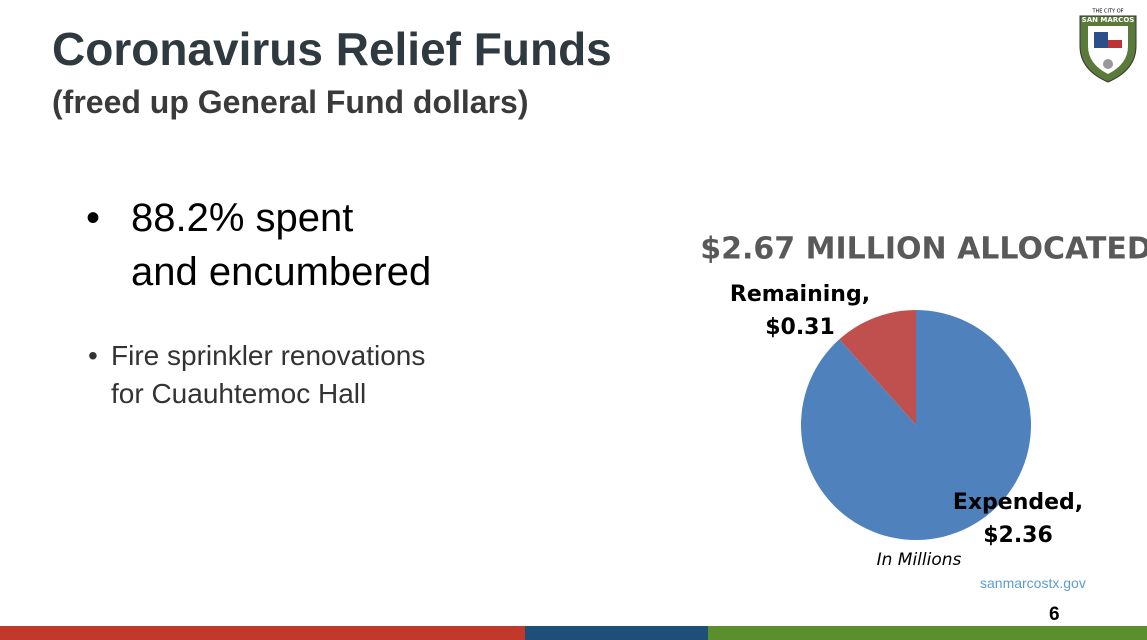 The height and width of the screenshot is (640, 1147). I want to click on slice-category: Remaining,, so click(800, 294).